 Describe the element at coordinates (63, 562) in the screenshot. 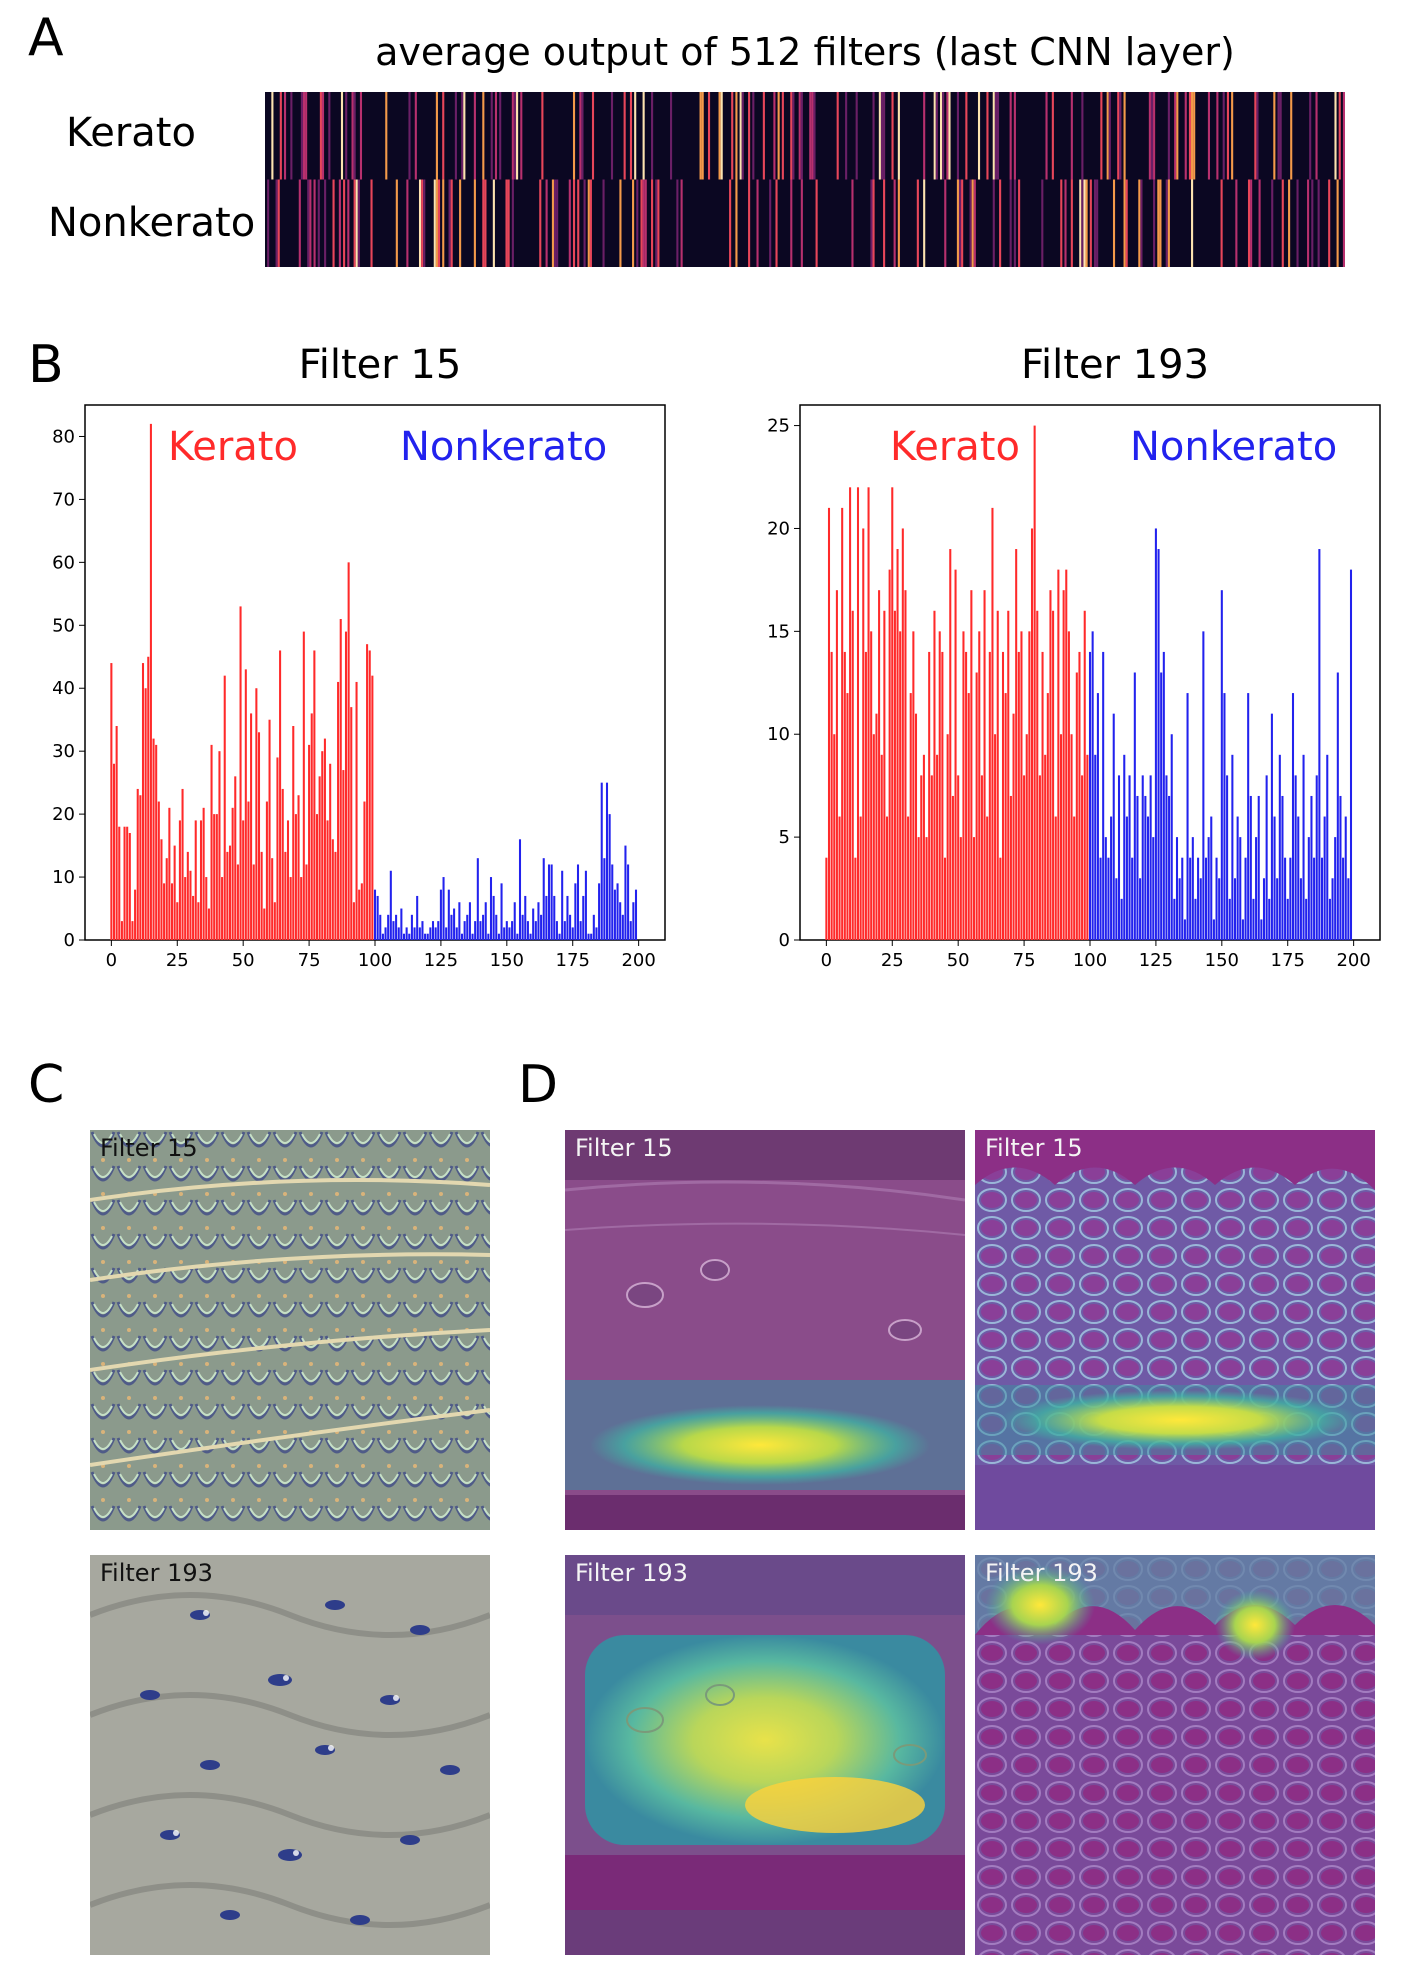

I see `y-tick-label: 60` at that location.